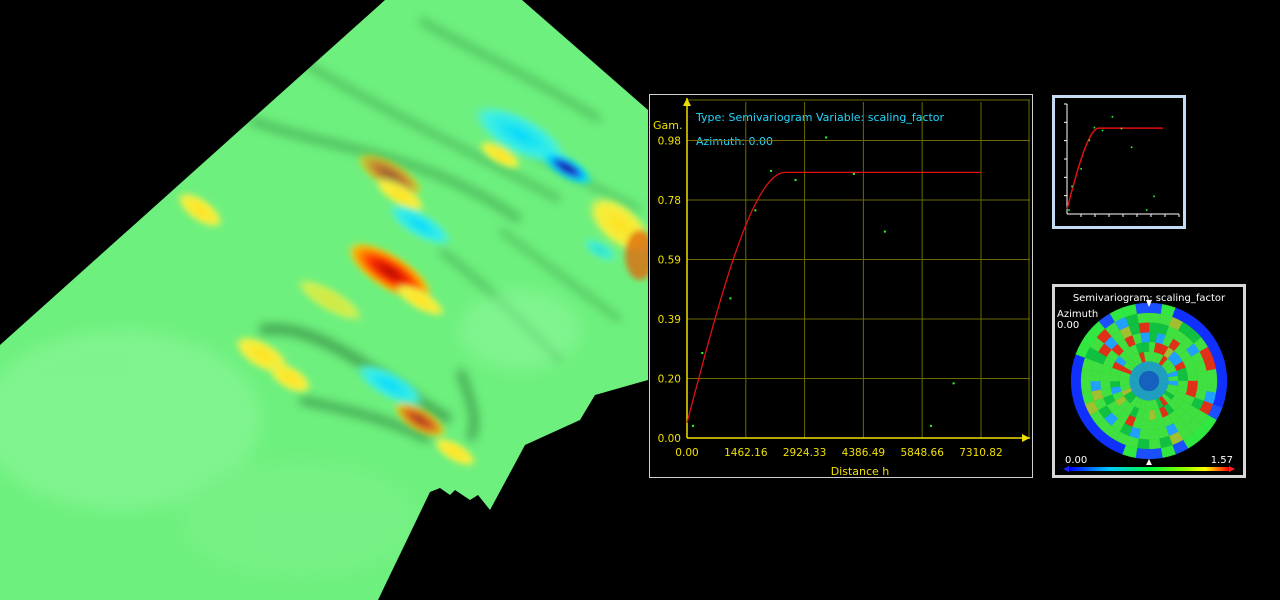 The width and height of the screenshot is (1280, 600). What do you see at coordinates (1077, 314) in the screenshot?
I see `map-azimuth-label: Azimuth` at bounding box center [1077, 314].